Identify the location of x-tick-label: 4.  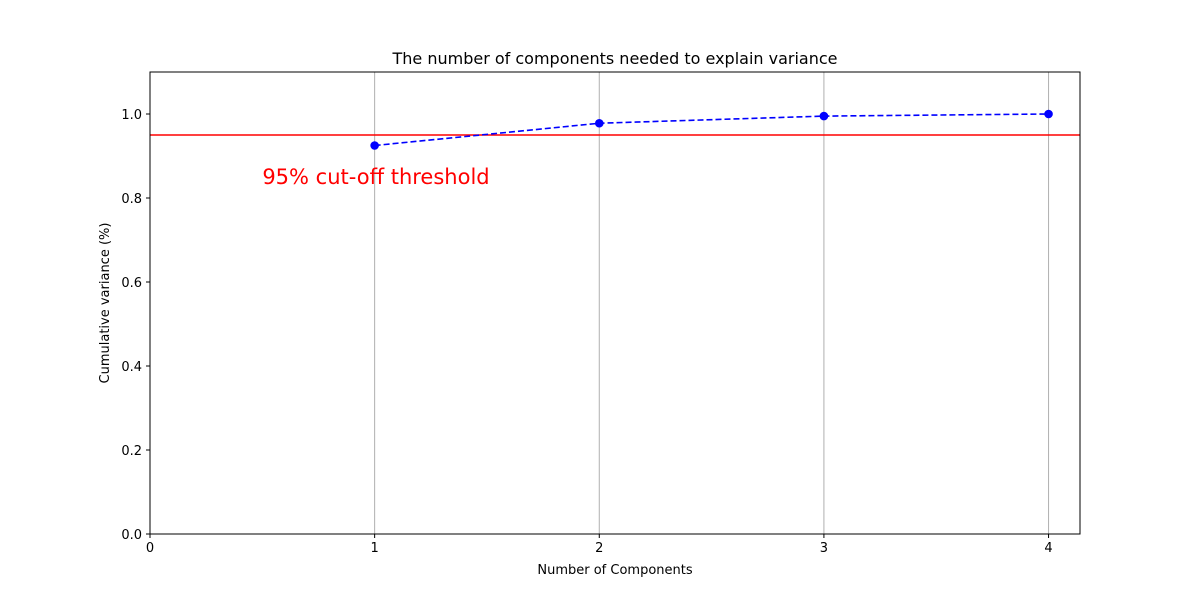
(1048, 548).